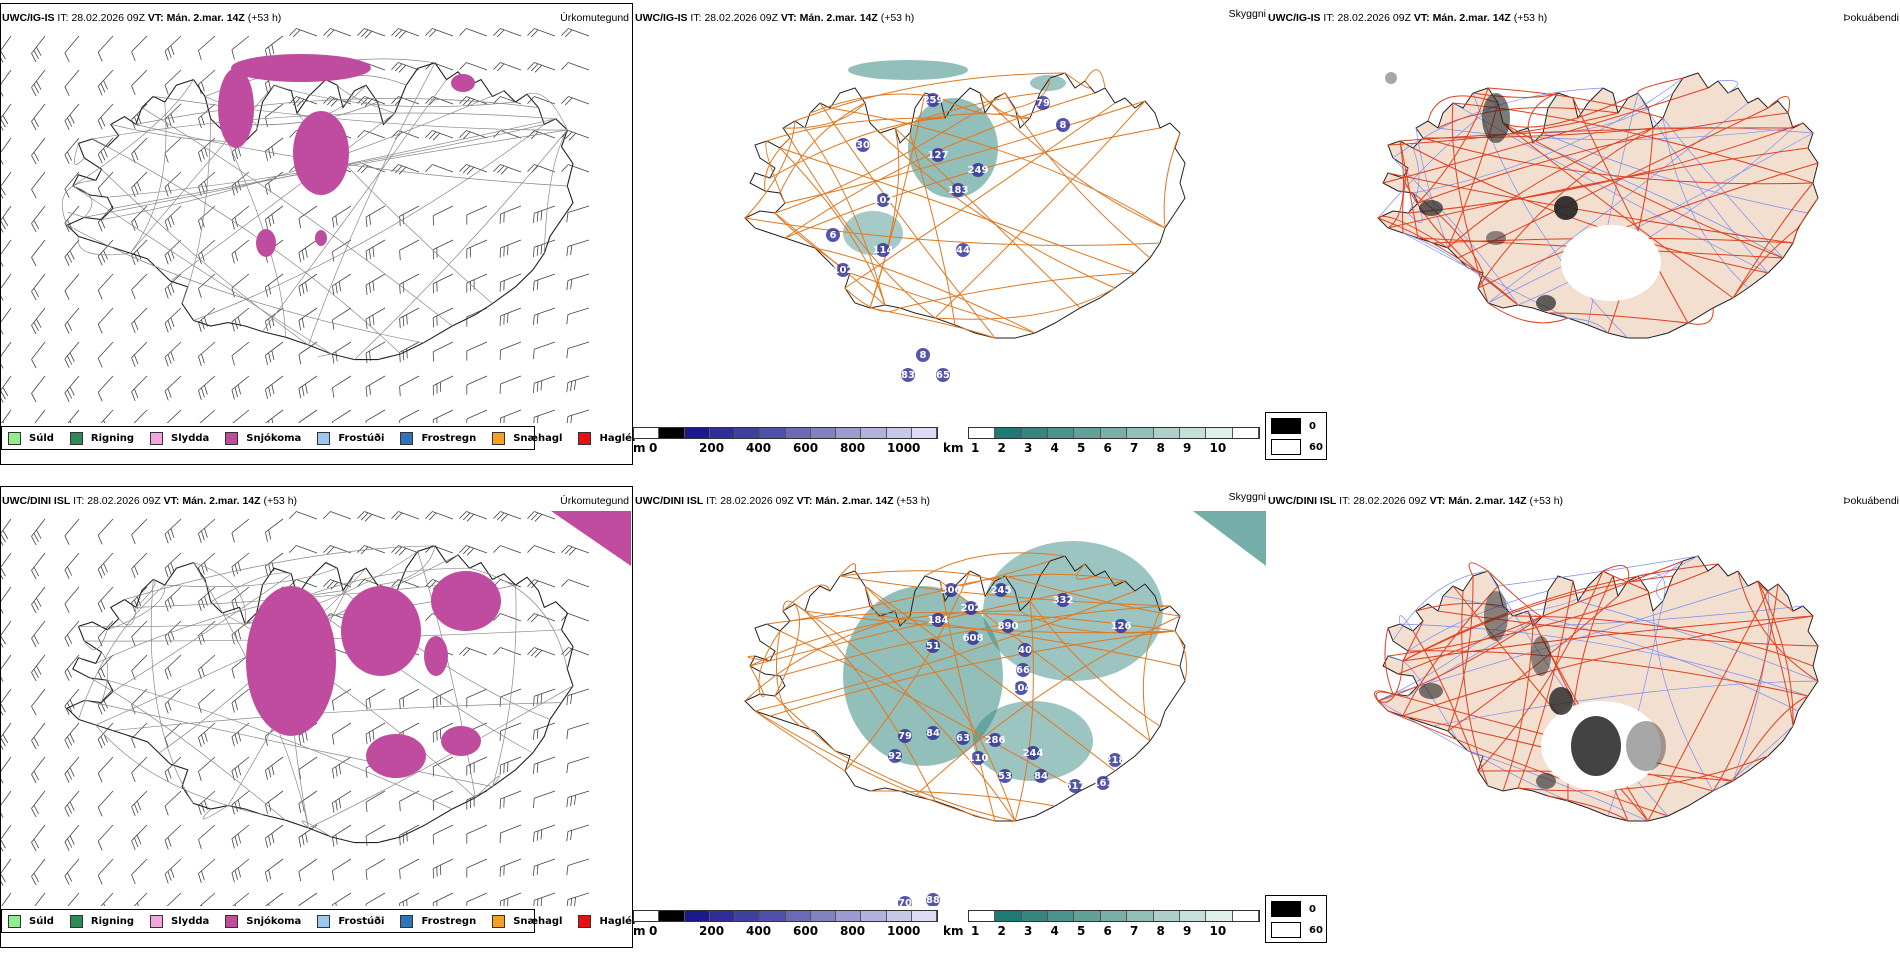 The height and width of the screenshot is (953, 1900). I want to click on ceiling-peak-label: 890, so click(1008, 626).